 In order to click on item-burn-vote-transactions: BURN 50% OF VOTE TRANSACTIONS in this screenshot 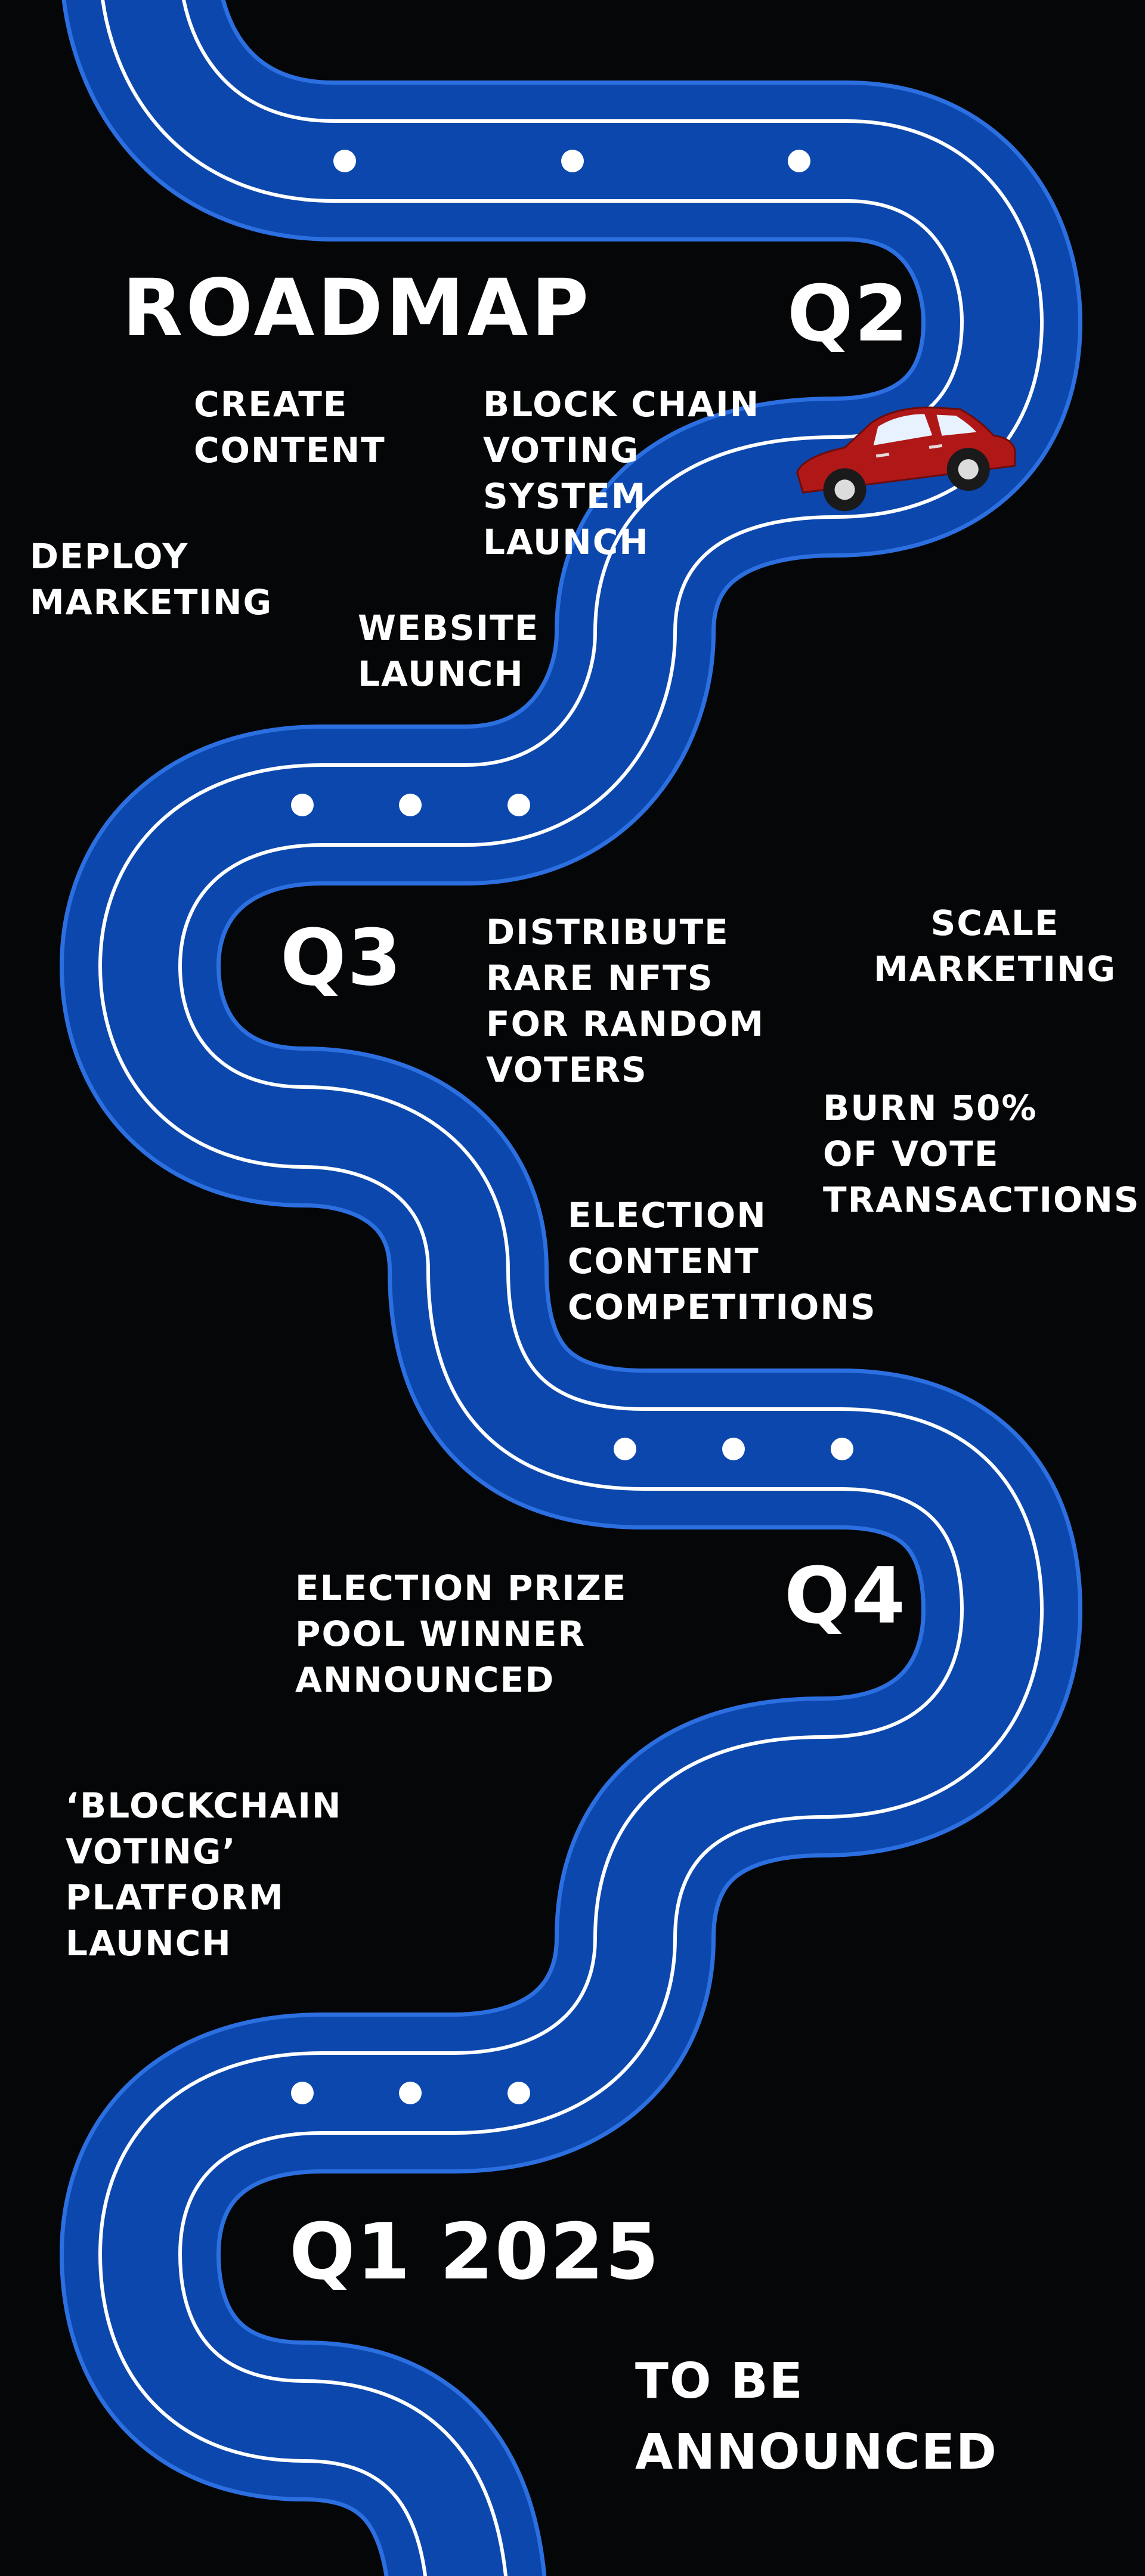, I will do `click(981, 1155)`.